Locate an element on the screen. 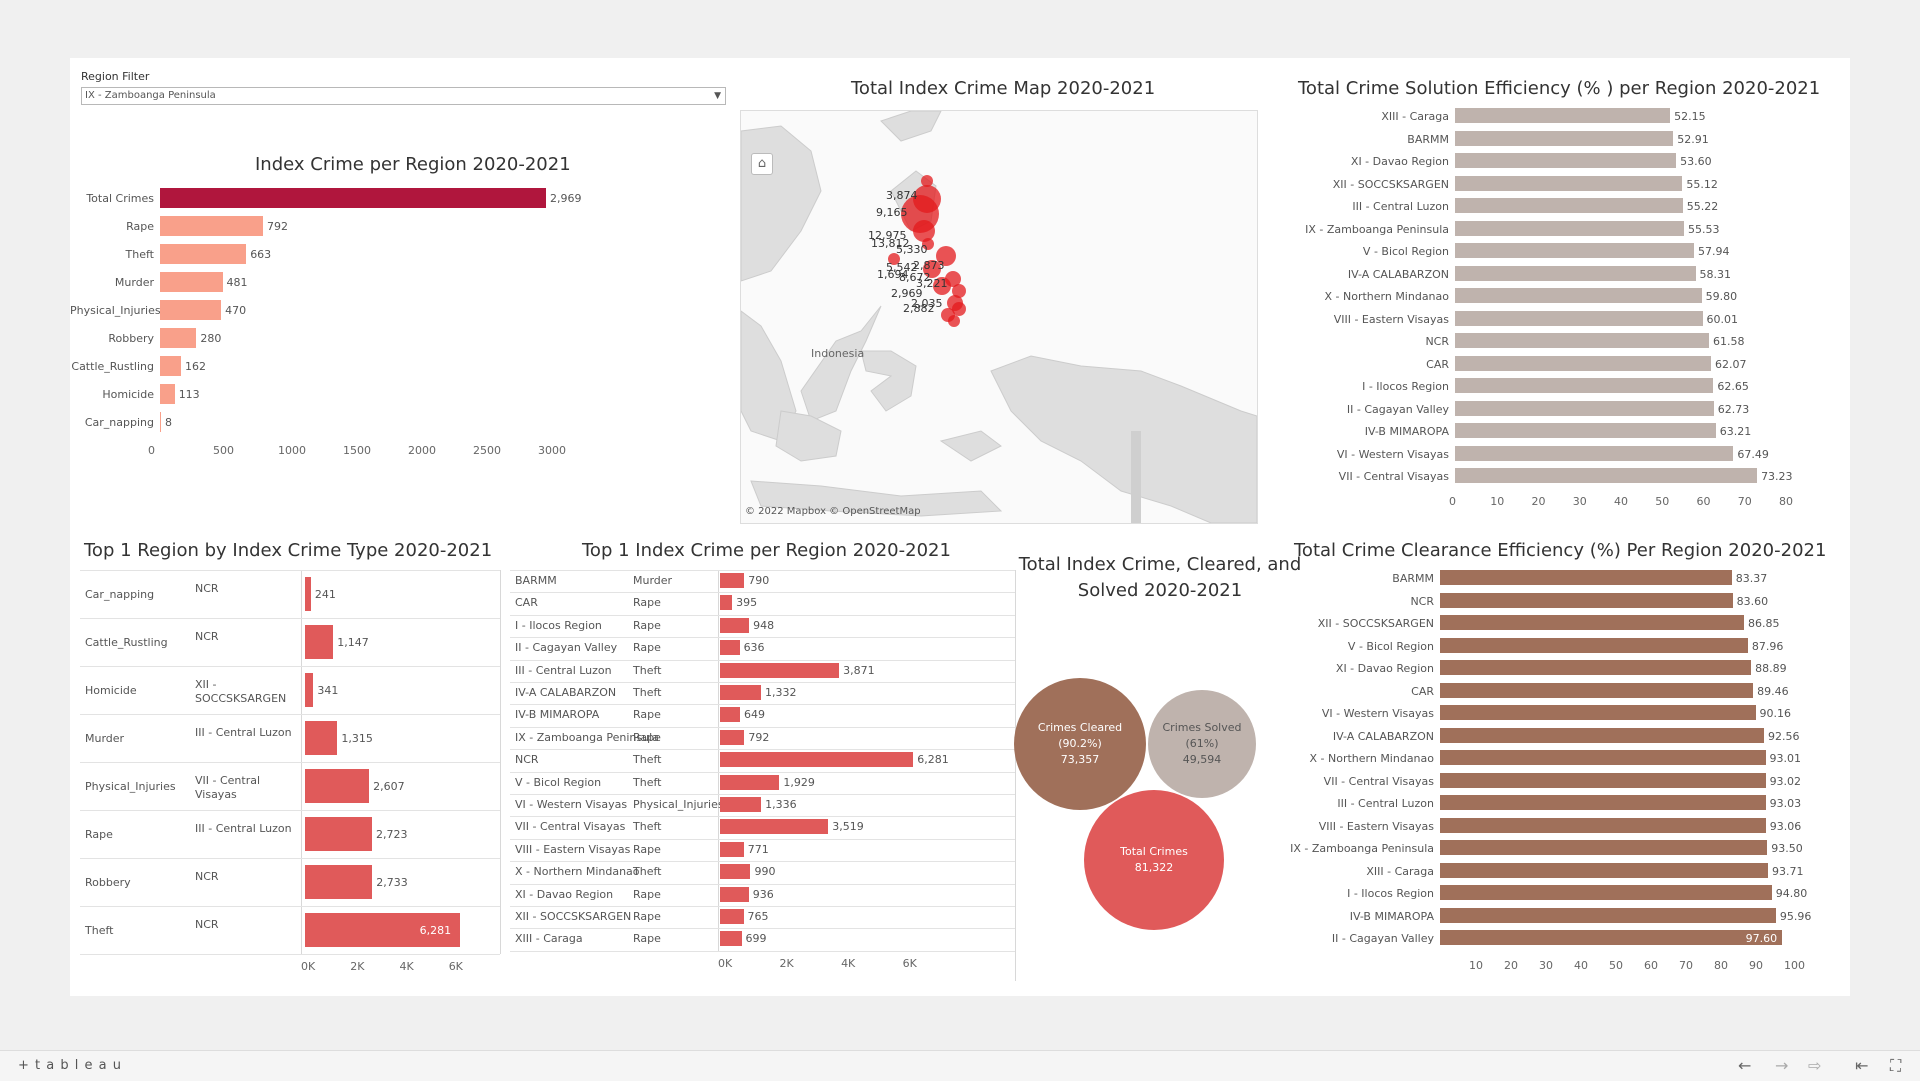  region-filter-dropdown: IX - Zamboanga Peninsula ▼ is located at coordinates (403, 96).